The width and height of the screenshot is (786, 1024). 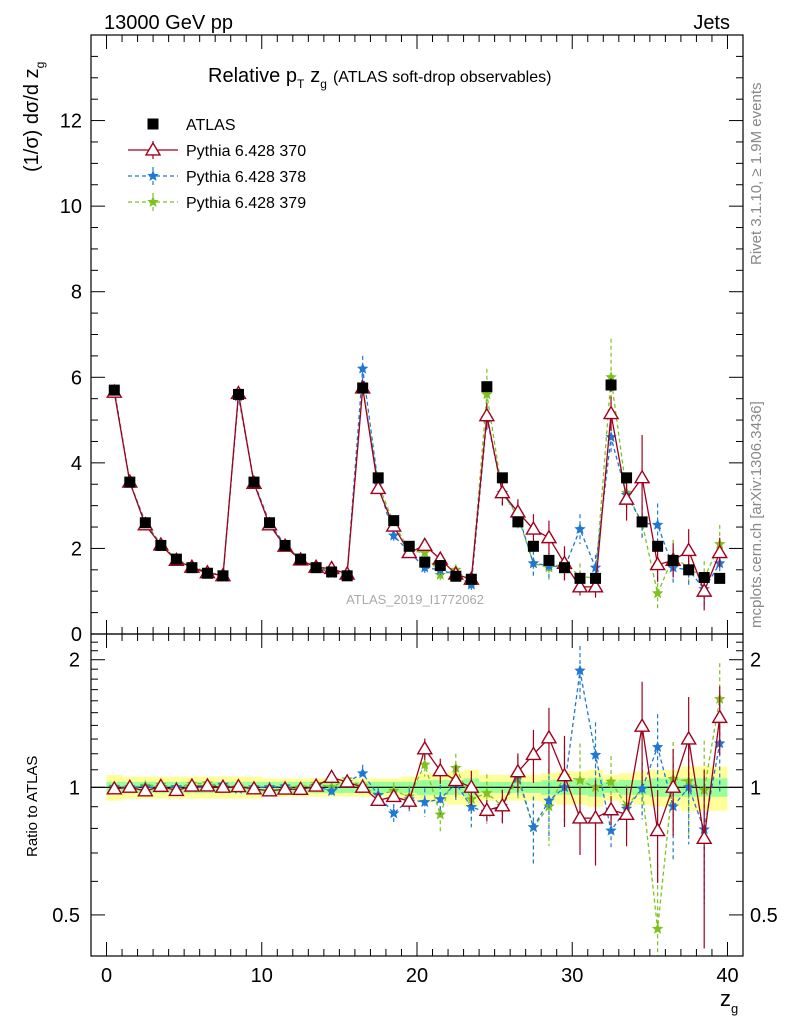 I want to click on x-axis-label-sub: g, so click(x=734, y=1008).